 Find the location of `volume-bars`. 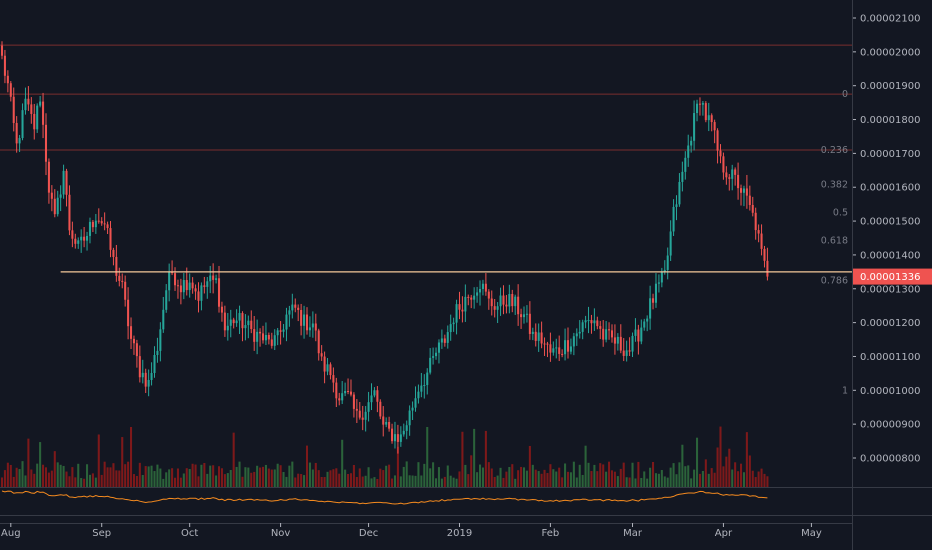

volume-bars is located at coordinates (384, 456).